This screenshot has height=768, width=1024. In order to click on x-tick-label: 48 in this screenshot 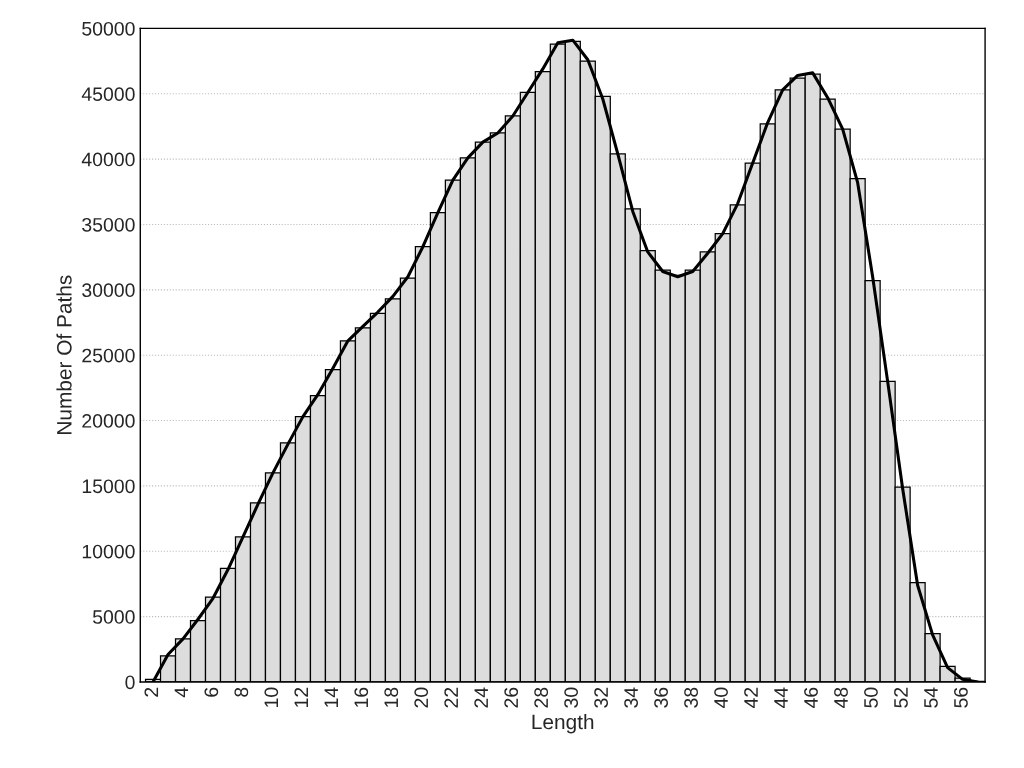, I will do `click(841, 698)`.